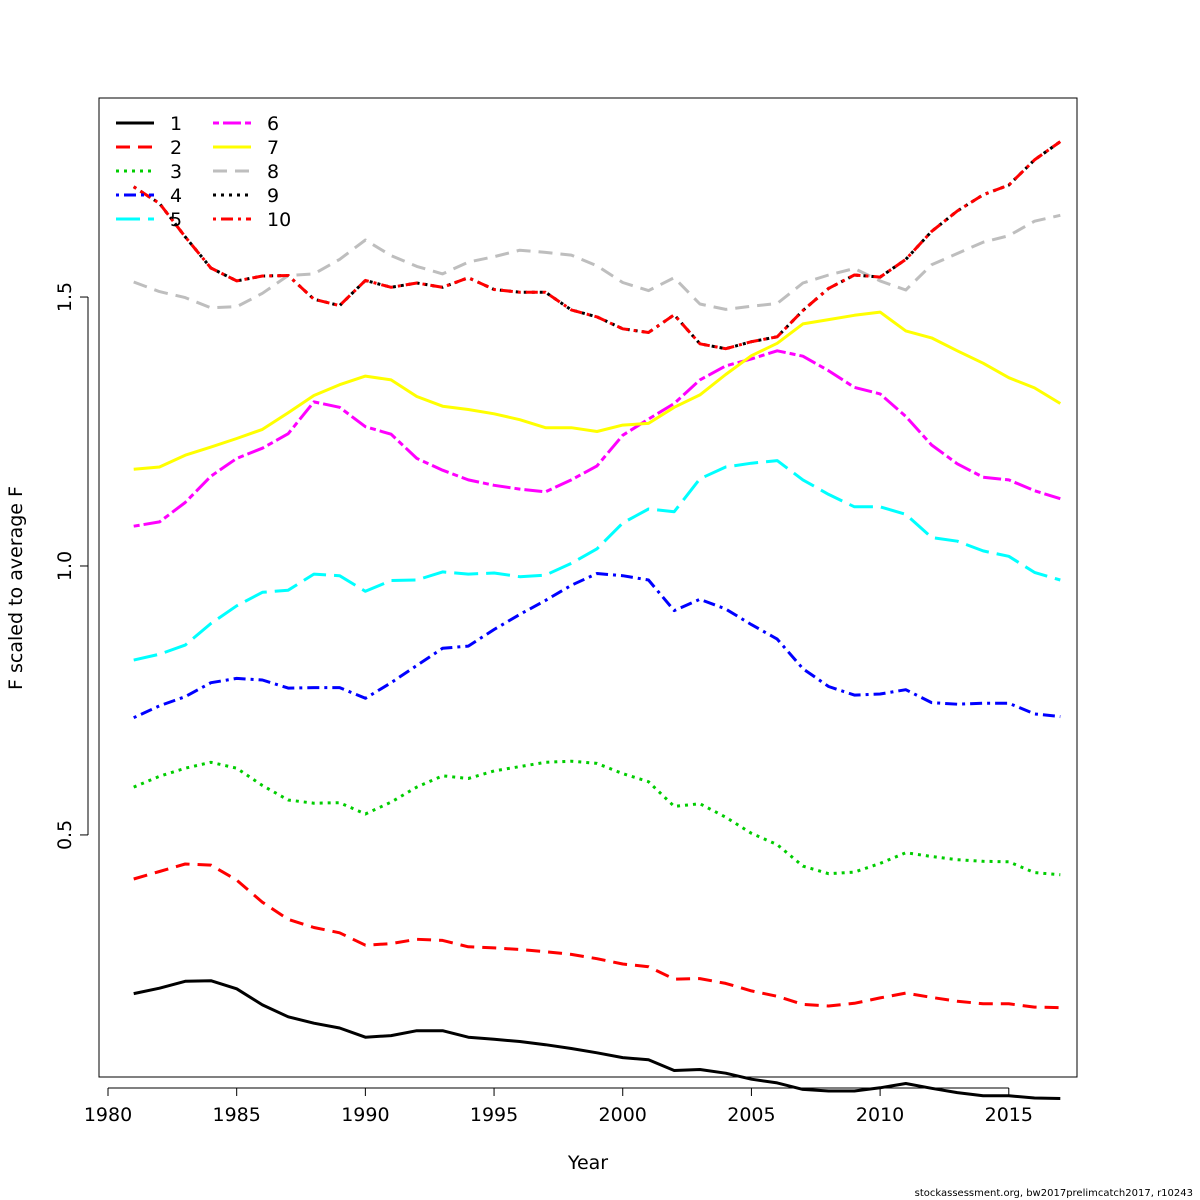  Describe the element at coordinates (176, 196) in the screenshot. I see `legend-label-4: 4` at that location.